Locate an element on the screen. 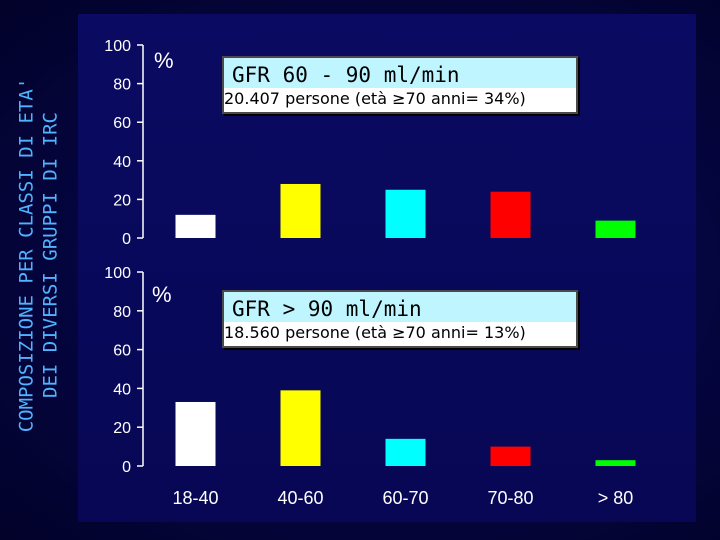 This screenshot has height=540, width=720. x-category-label: 60-70 is located at coordinates (405, 498).